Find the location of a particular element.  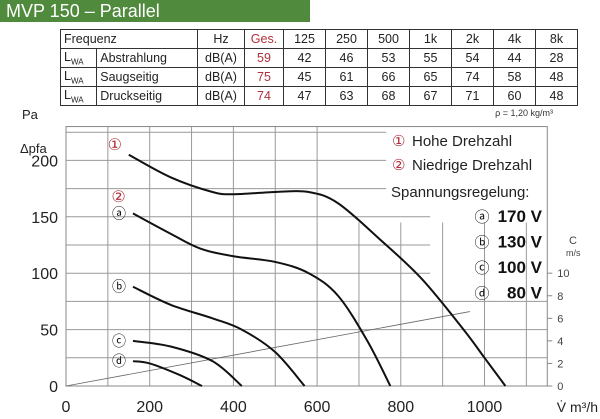

y-tick-label: 100 is located at coordinates (44, 274).